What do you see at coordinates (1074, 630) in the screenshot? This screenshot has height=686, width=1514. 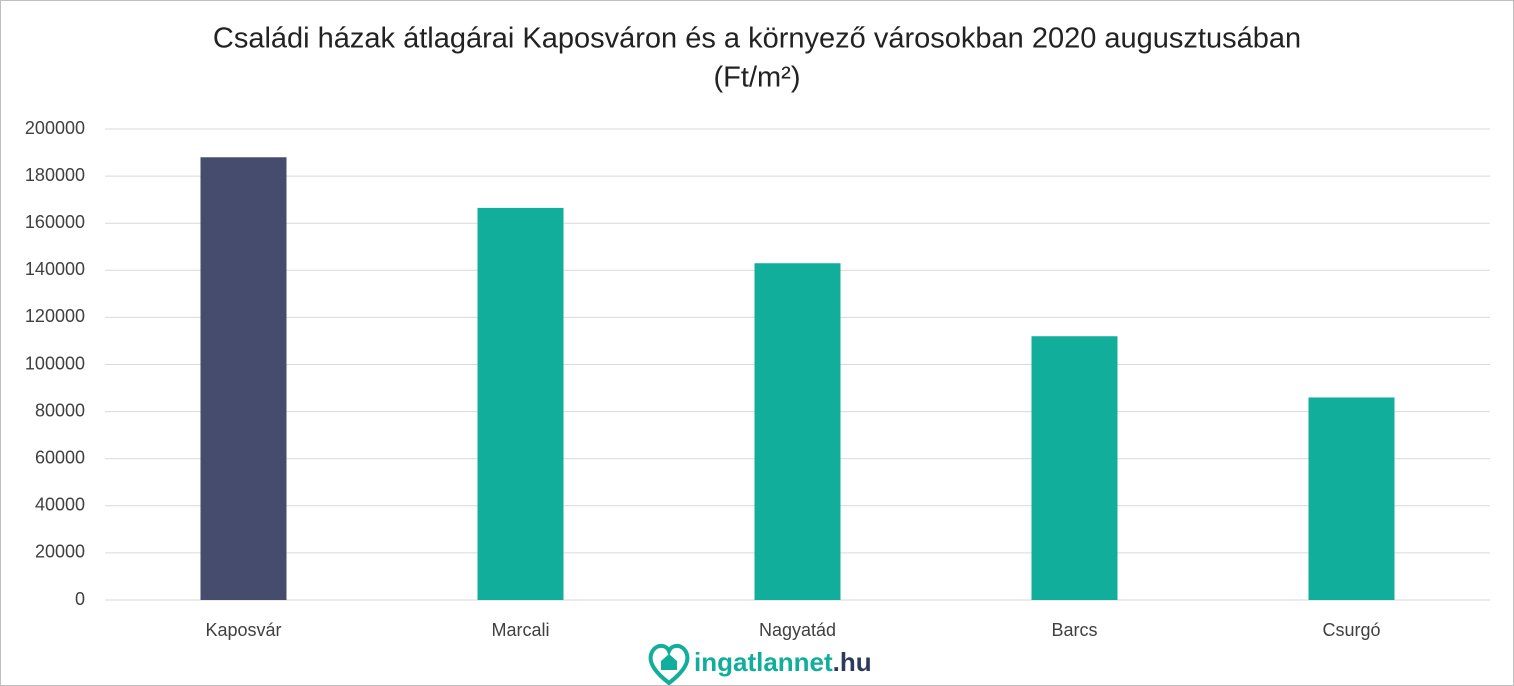 I see `x-tick-label: Barcs` at bounding box center [1074, 630].